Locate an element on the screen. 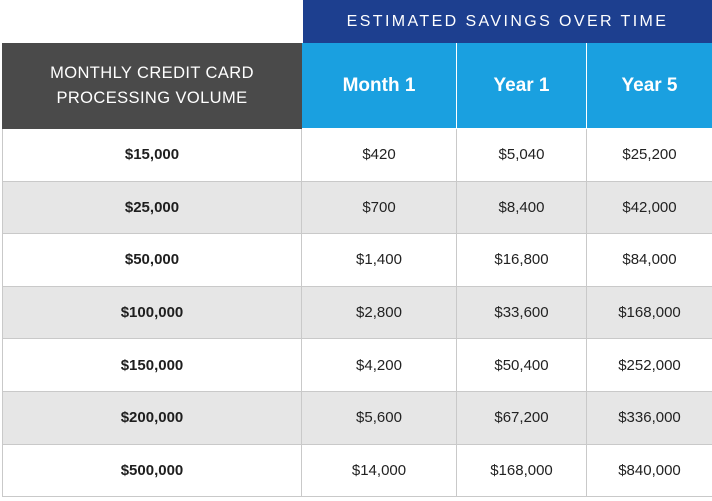  year1-cell: $67,200 is located at coordinates (521, 417).